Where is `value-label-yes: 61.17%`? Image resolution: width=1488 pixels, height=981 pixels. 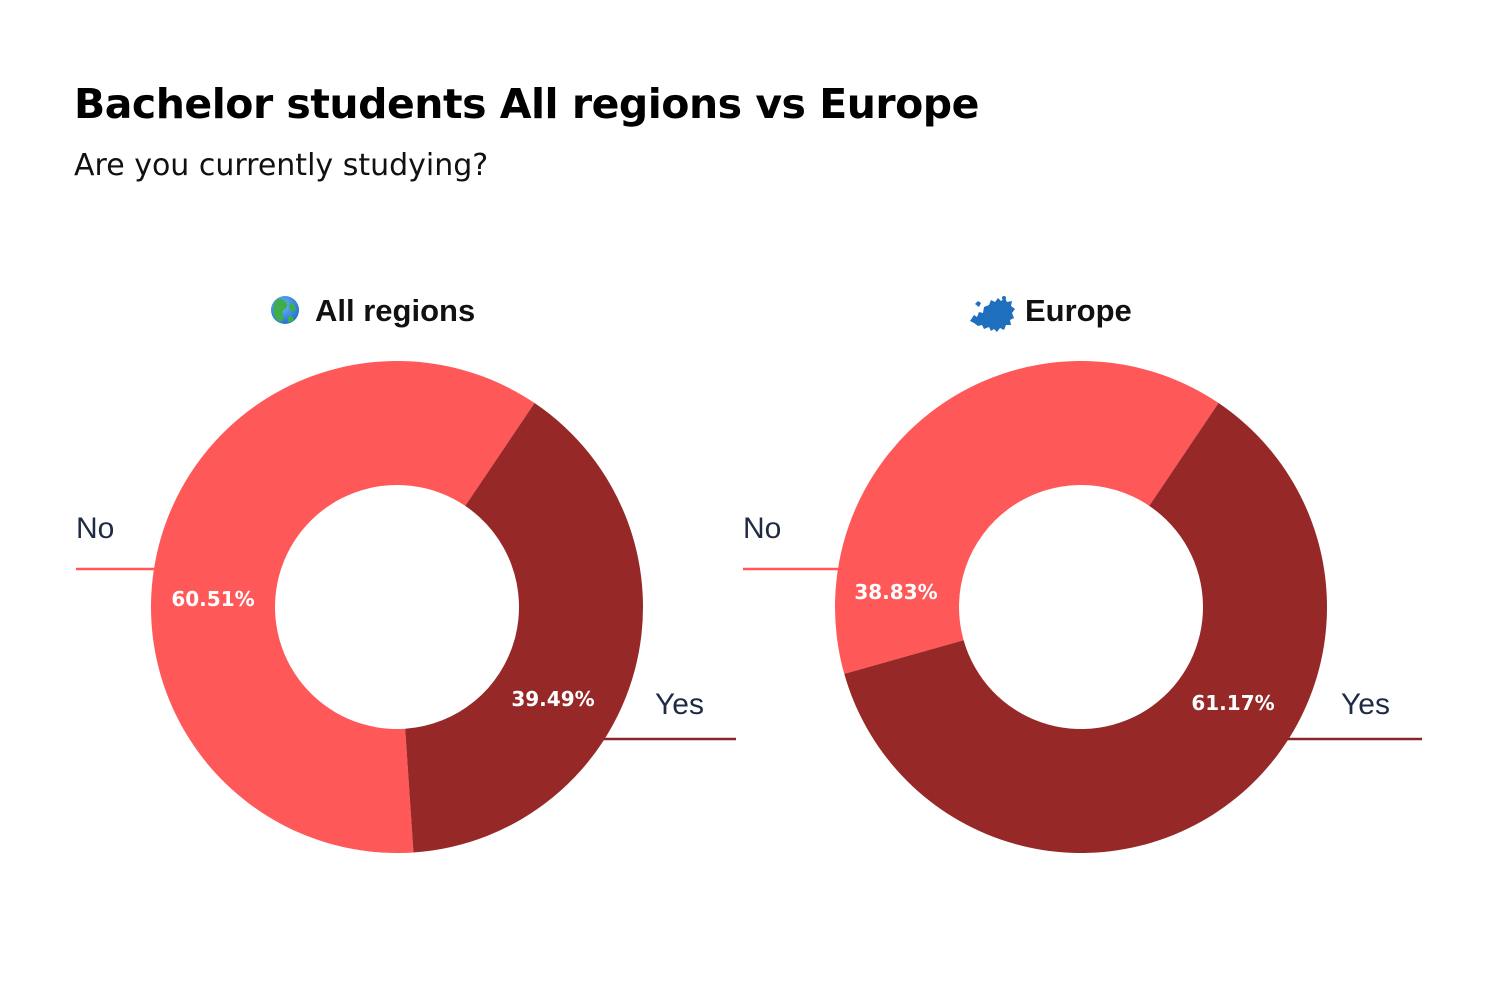
value-label-yes: 61.17% is located at coordinates (1232, 703).